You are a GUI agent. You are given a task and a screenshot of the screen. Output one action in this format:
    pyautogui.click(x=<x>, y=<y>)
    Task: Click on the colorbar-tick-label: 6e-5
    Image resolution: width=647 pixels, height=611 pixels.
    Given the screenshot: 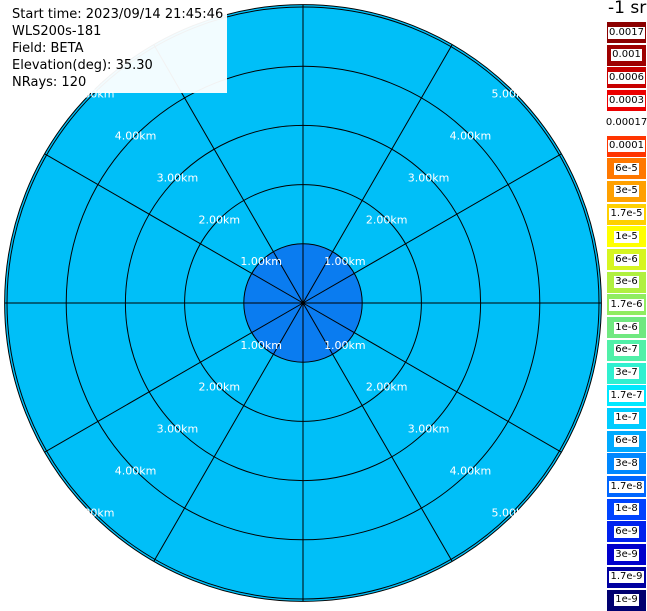 What is the action you would take?
    pyautogui.click(x=626, y=168)
    